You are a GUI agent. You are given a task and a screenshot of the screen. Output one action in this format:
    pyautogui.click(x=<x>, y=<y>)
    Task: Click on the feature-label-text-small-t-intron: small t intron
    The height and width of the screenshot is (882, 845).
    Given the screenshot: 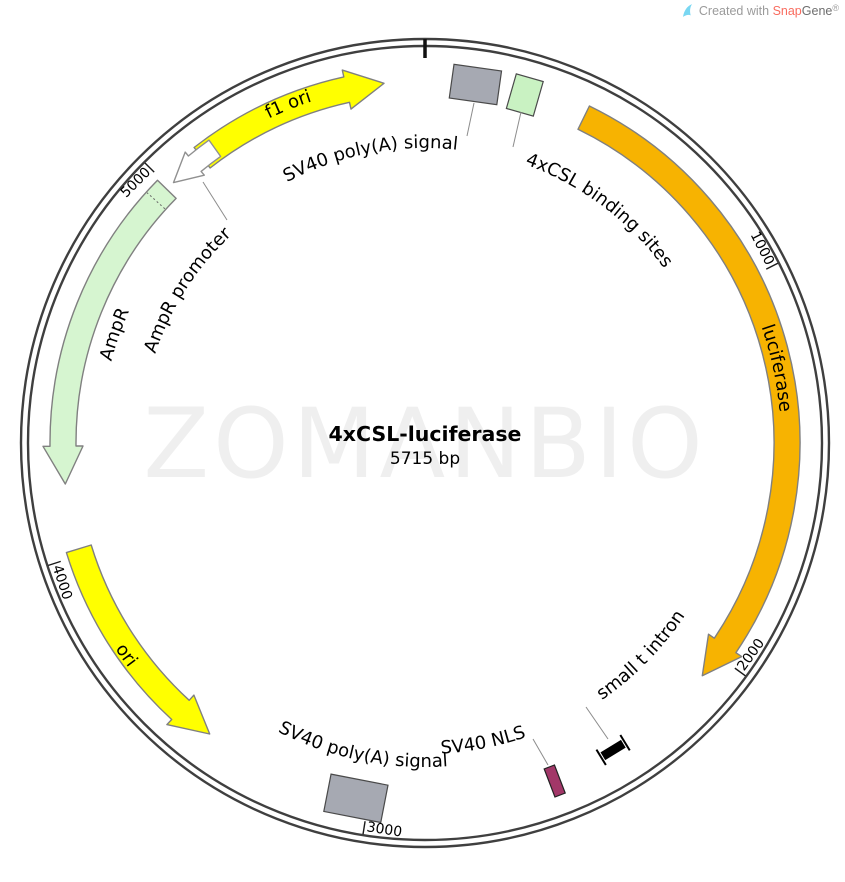 What is the action you would take?
    pyautogui.click(x=641, y=655)
    